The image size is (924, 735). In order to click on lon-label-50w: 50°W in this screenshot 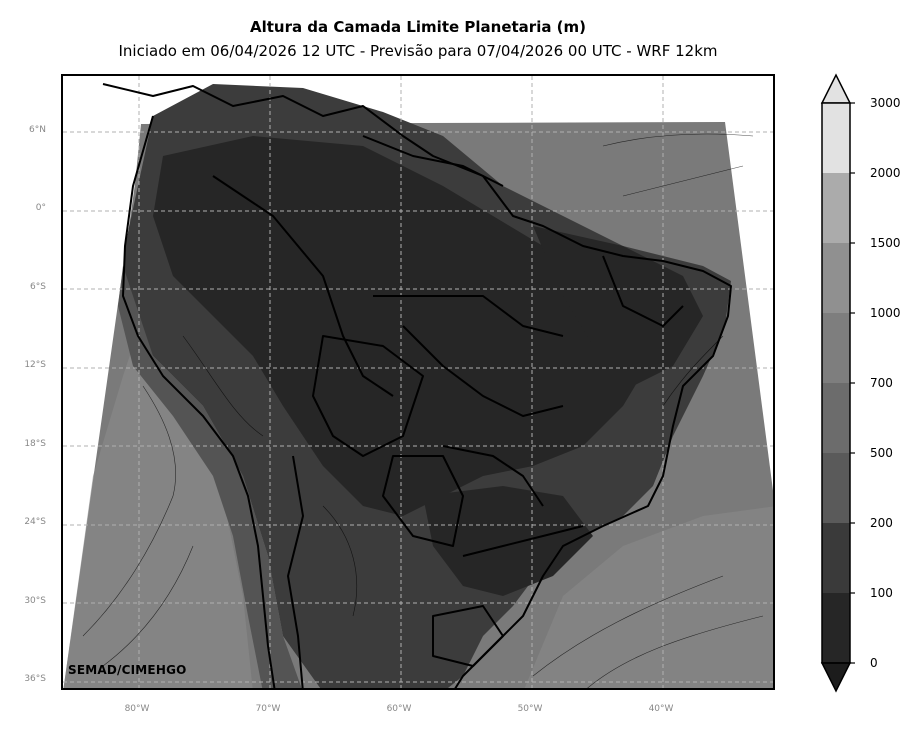, I will do `click(530, 709)`.